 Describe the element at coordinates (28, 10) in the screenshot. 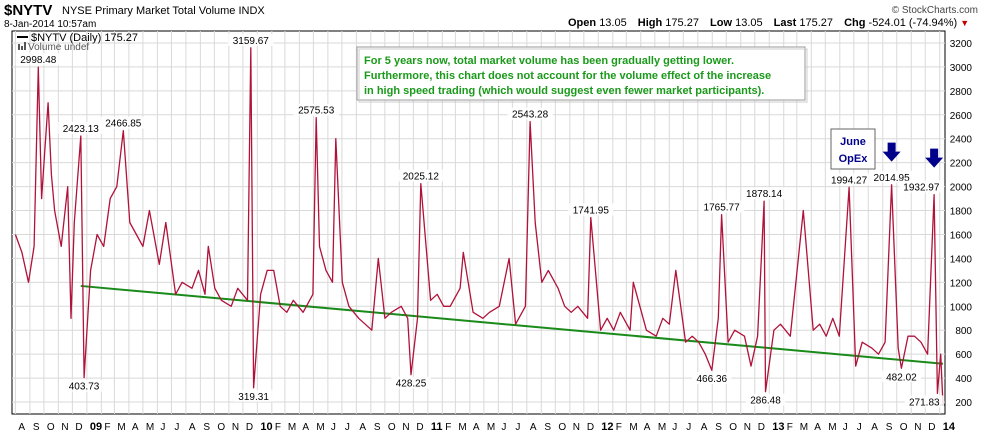

I see `symbol-title: $NYTV` at that location.